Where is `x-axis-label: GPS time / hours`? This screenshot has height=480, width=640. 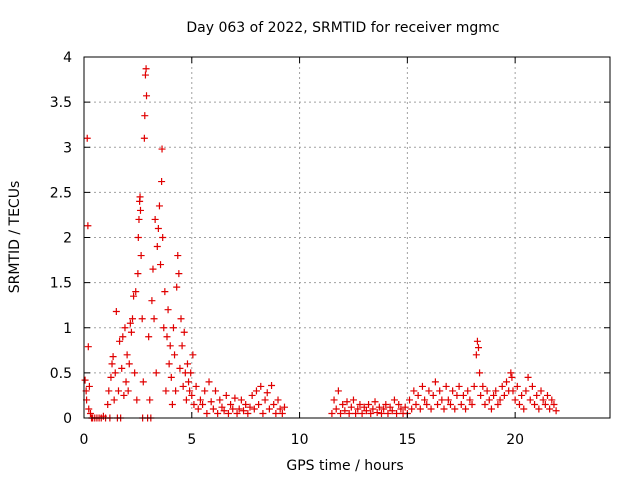 x-axis-label: GPS time / hours is located at coordinates (344, 466).